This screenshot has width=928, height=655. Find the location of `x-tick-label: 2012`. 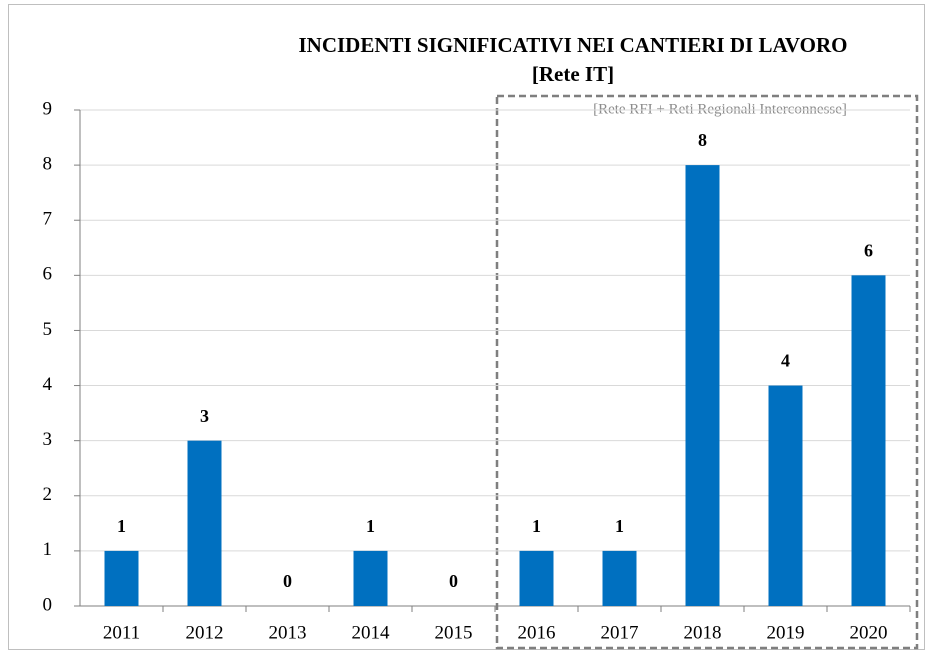

x-tick-label: 2012 is located at coordinates (205, 632).